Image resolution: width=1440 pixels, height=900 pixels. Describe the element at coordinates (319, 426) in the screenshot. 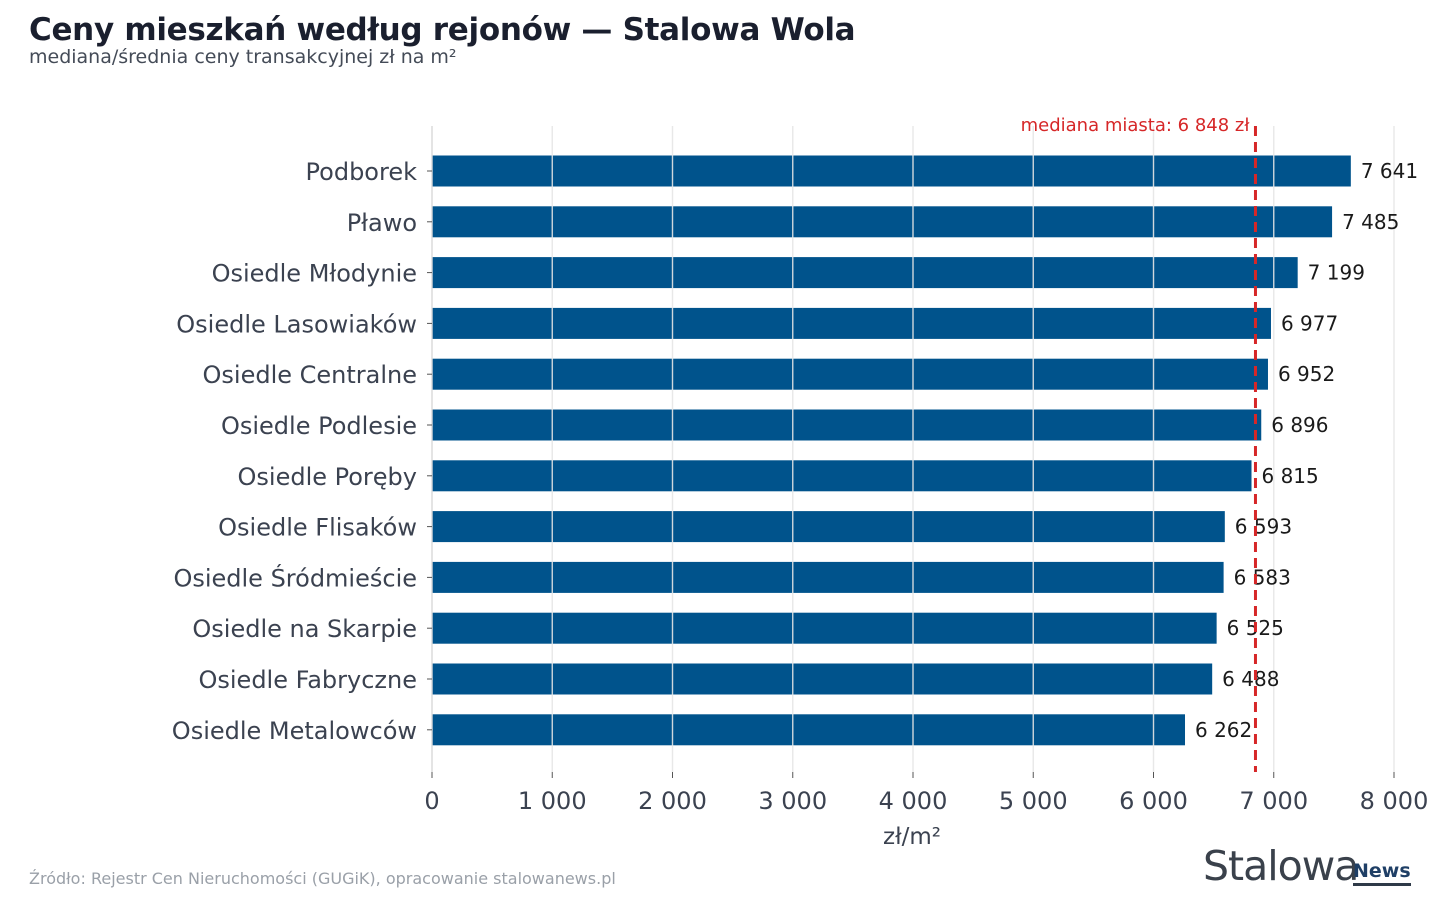

I see `category-label: Osiedle Podlesie` at that location.